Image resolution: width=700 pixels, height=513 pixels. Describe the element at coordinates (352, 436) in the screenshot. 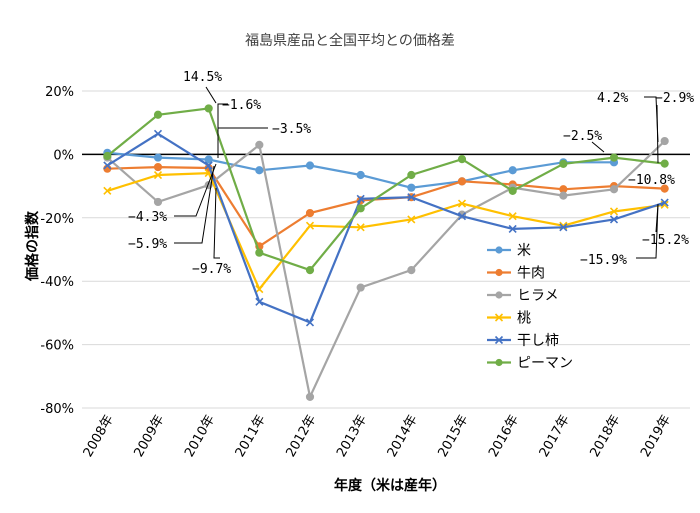

I see `x-tick-label: 2013年` at that location.